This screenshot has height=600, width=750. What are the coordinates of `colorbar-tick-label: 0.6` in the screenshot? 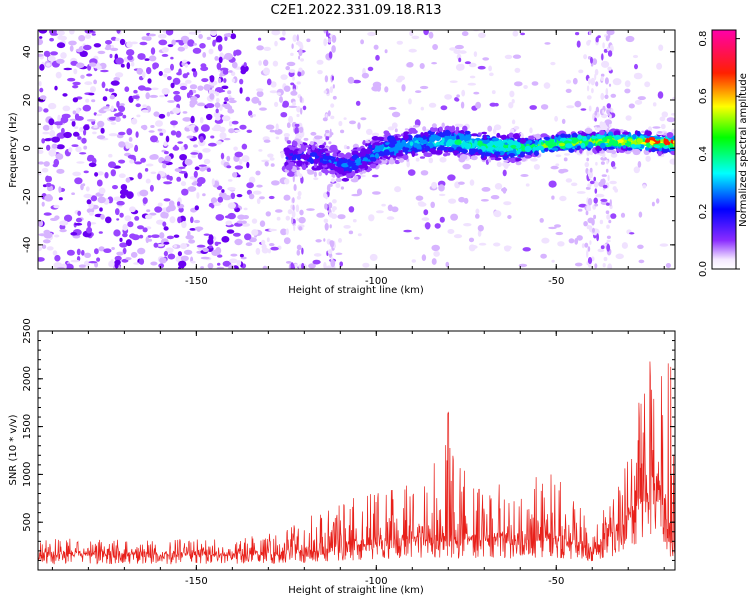 It's located at (703, 96).